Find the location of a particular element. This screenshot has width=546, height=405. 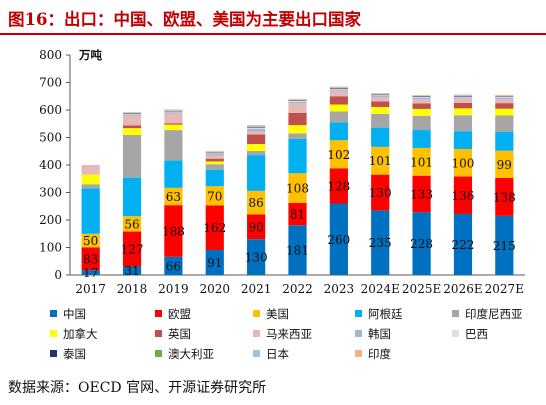

data-label: 99 is located at coordinates (504, 165).